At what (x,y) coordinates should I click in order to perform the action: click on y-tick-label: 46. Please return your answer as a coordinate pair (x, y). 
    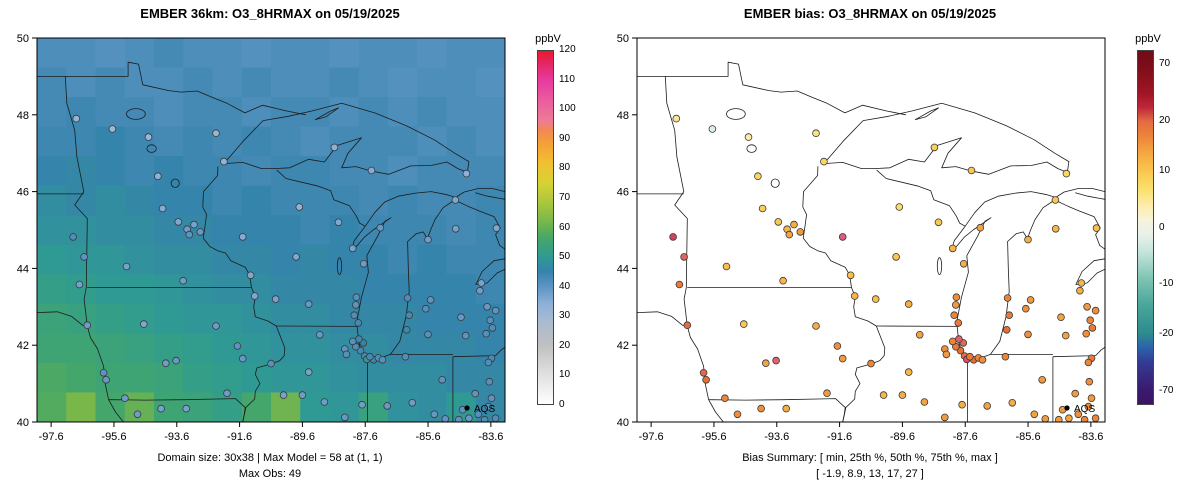
    Looking at the image, I should click on (623, 193).